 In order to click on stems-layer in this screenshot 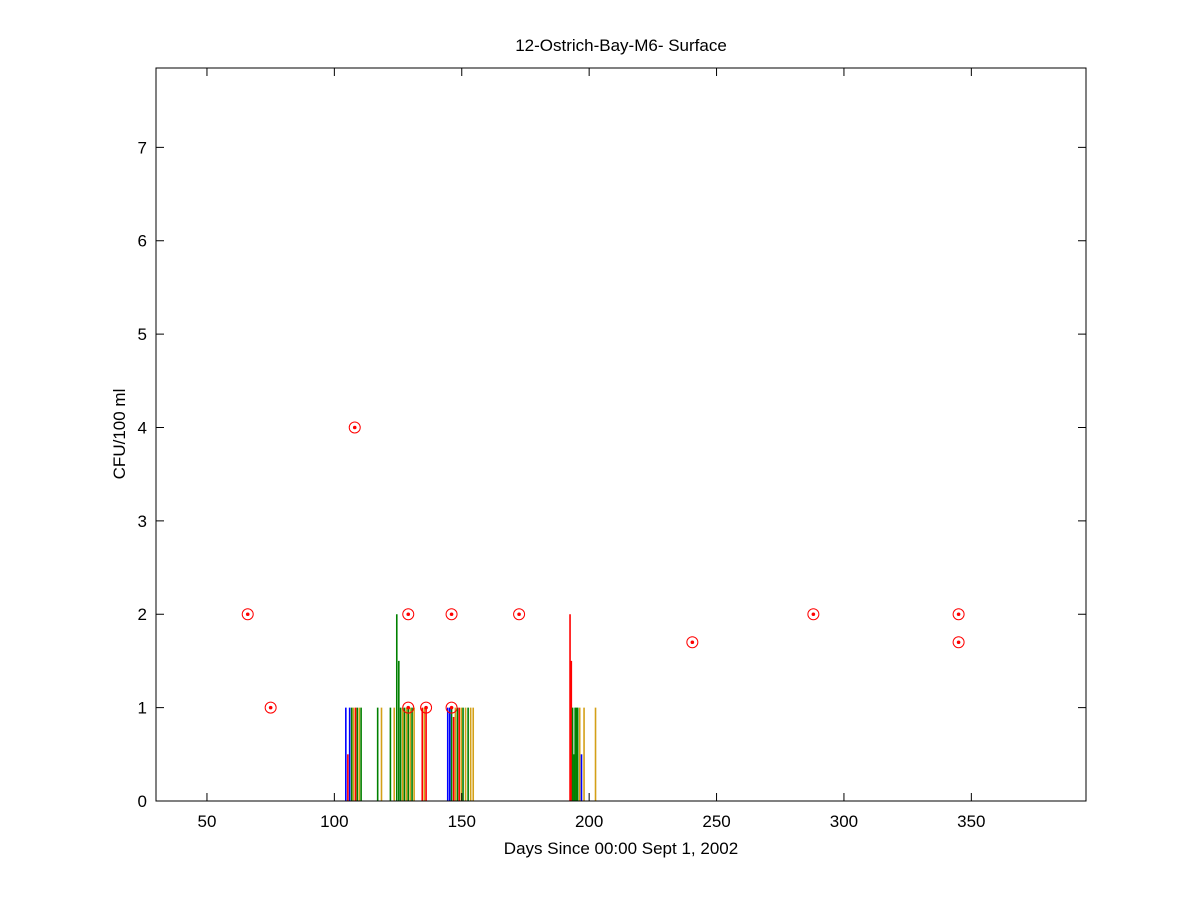, I will do `click(471, 707)`.